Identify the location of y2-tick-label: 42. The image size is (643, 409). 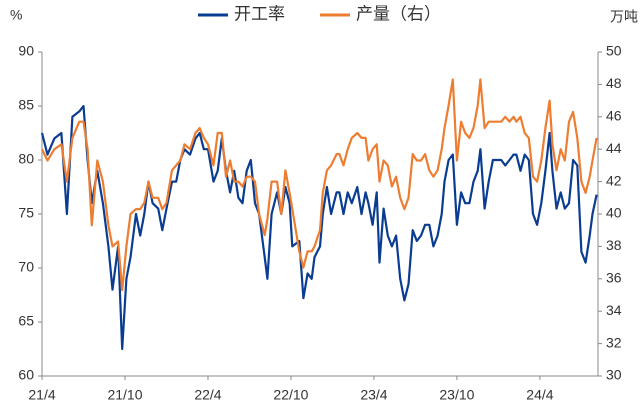
(614, 180).